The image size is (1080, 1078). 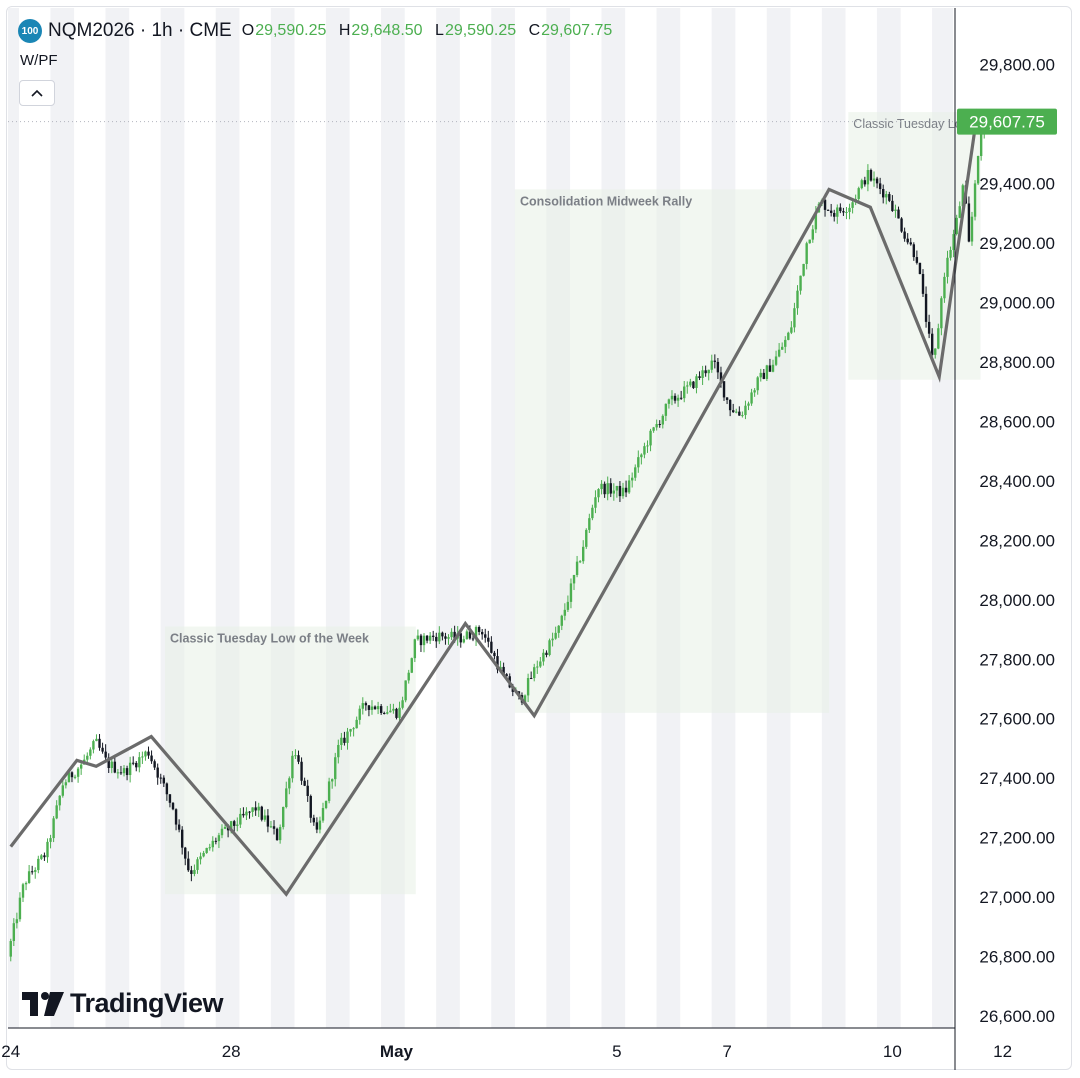 What do you see at coordinates (291, 30) in the screenshot?
I see `open-value: 29,590.25` at bounding box center [291, 30].